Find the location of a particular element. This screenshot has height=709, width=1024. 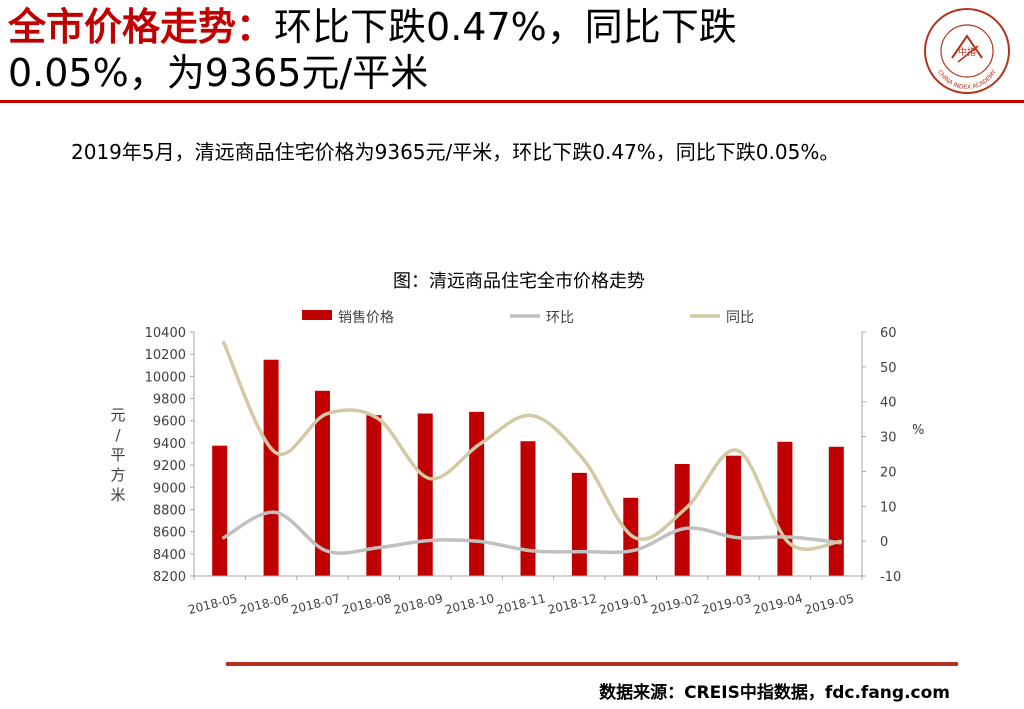

academy-logo-icon: 中指 CHINA INDEX ACADEMY is located at coordinates (967, 51).